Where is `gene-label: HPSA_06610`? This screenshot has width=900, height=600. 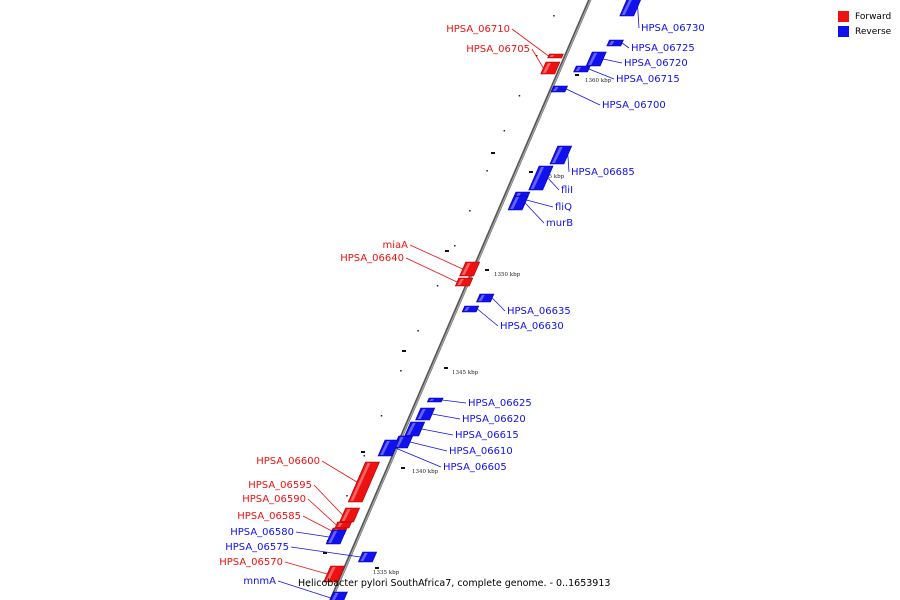 gene-label: HPSA_06610 is located at coordinates (481, 451).